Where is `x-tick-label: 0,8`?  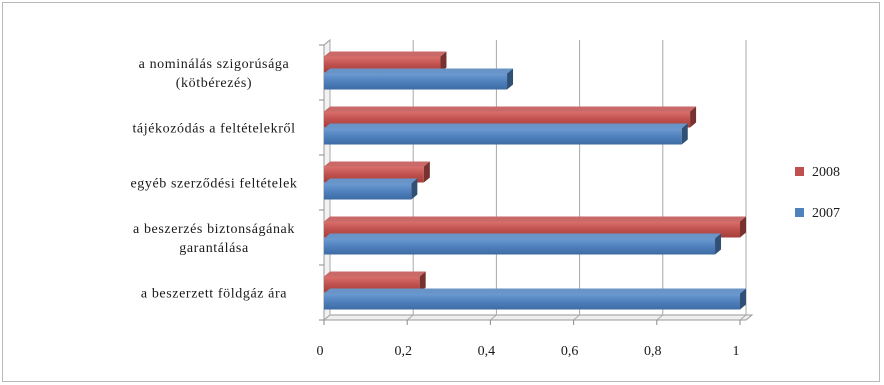 x-tick-label: 0,8 is located at coordinates (653, 351).